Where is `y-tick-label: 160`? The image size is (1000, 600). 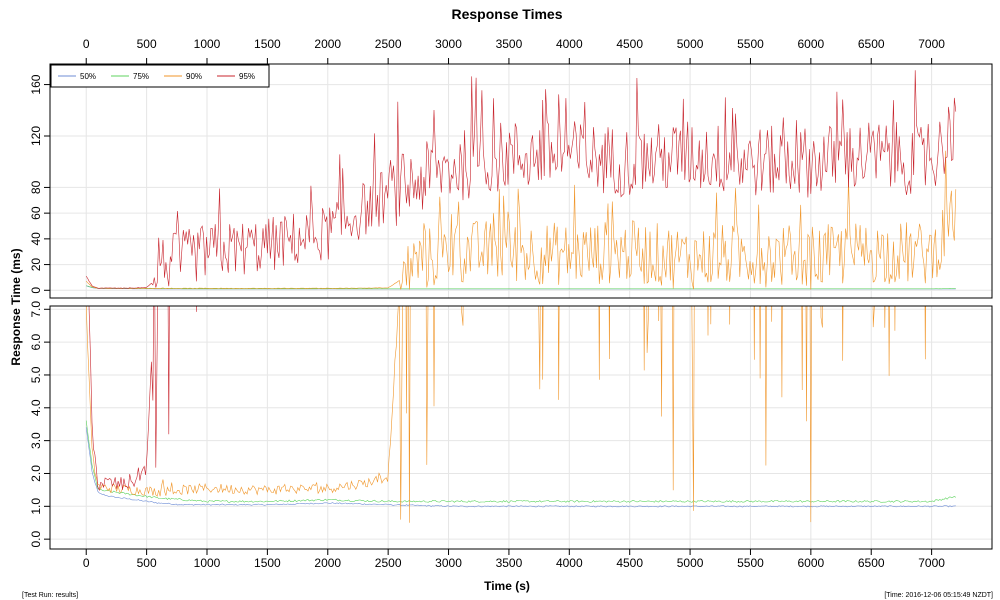
y-tick-label: 160 is located at coordinates (36, 84).